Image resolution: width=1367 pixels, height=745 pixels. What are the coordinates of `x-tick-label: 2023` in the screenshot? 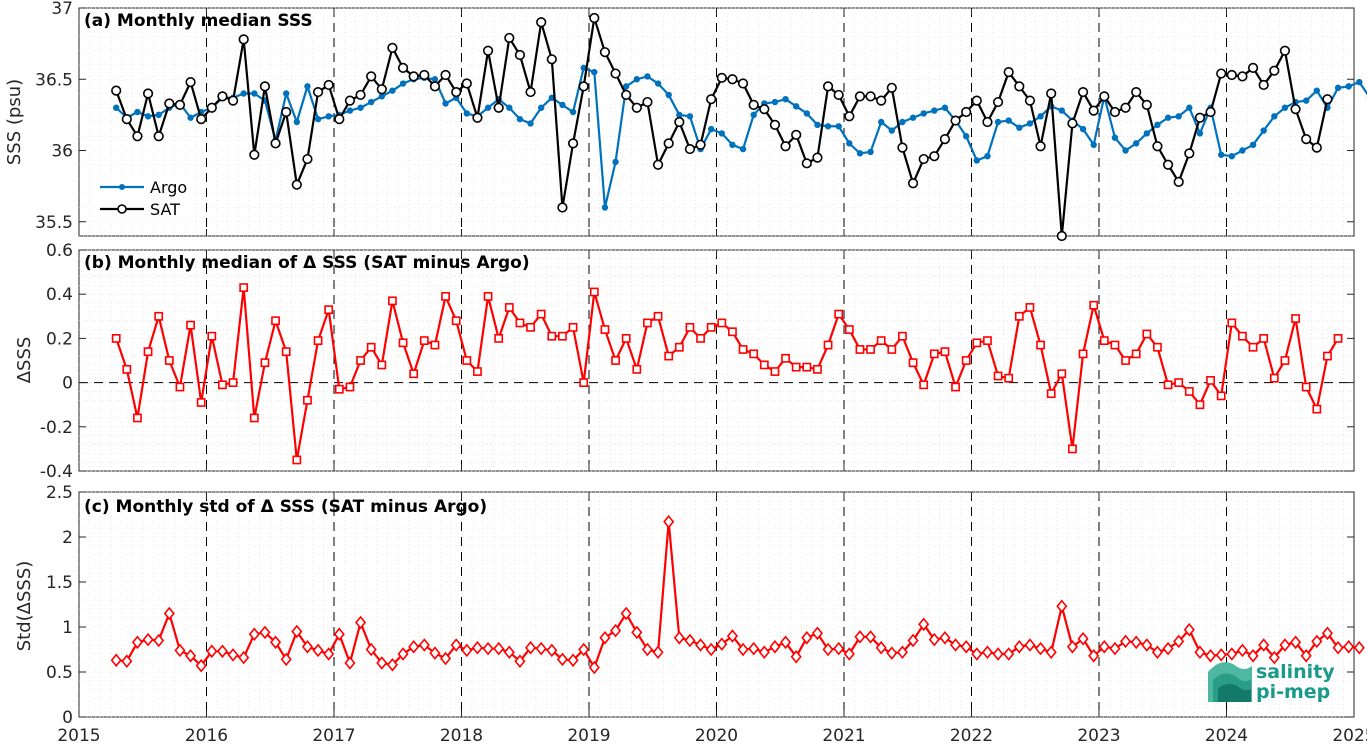 It's located at (1098, 735).